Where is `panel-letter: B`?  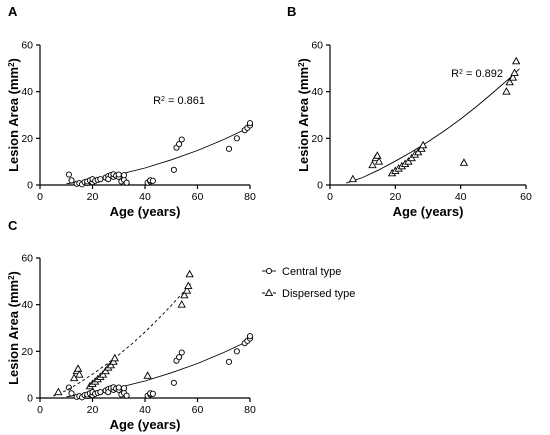
panel-letter: B is located at coordinates (291, 11).